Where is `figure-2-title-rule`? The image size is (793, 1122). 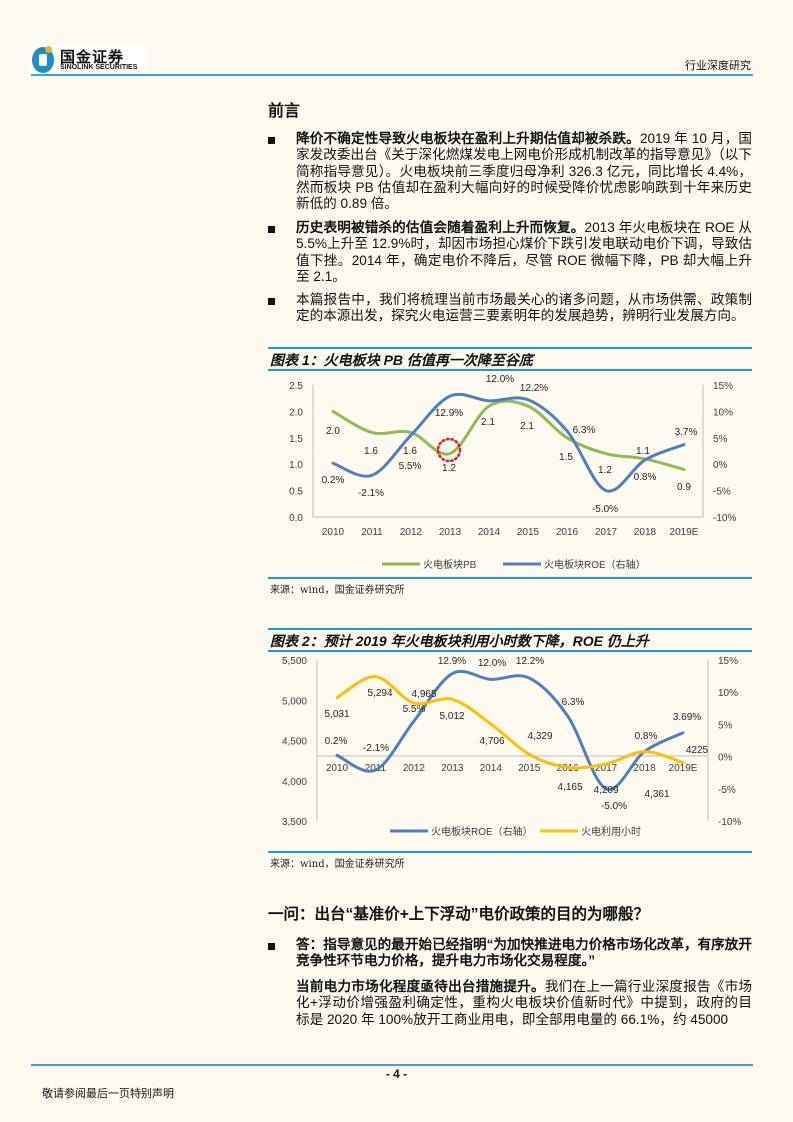 figure-2-title-rule is located at coordinates (510, 651).